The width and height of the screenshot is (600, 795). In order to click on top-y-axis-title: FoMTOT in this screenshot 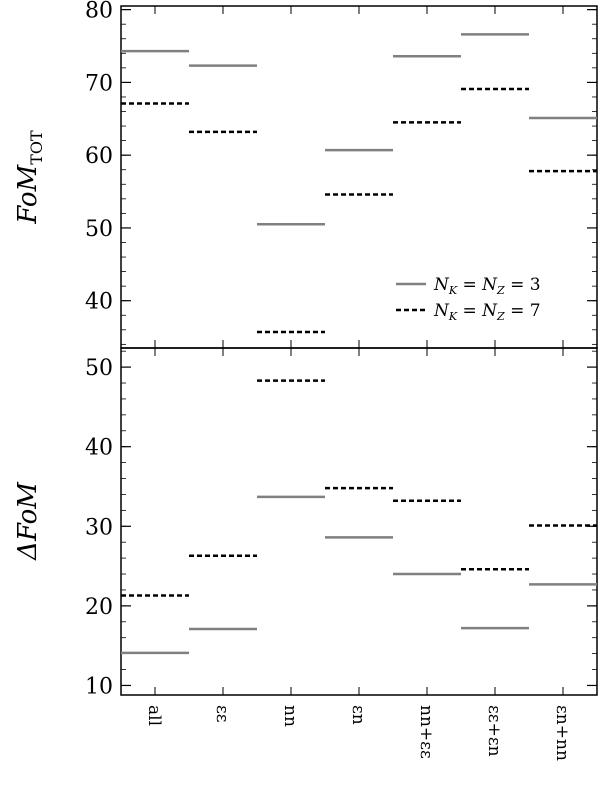, I will do `click(29, 177)`.